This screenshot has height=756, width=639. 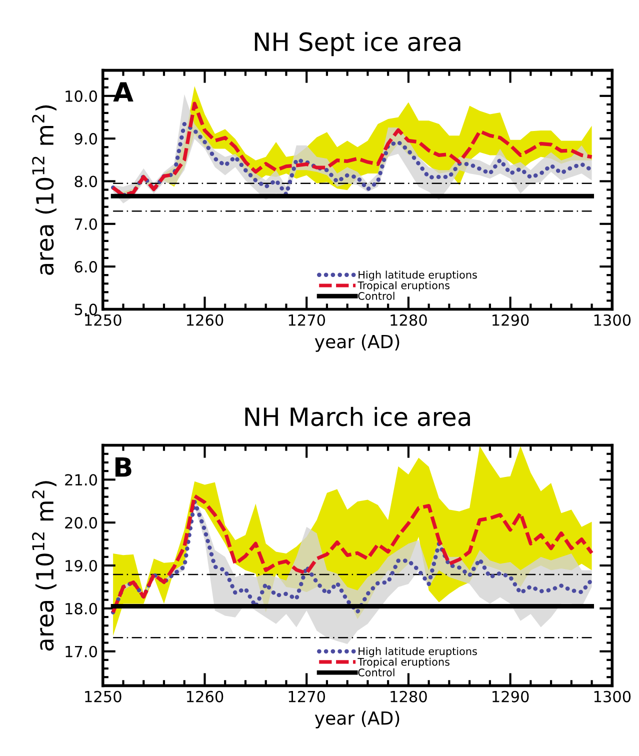 I want to click on y-tick-label: 21.0, so click(x=81, y=480).